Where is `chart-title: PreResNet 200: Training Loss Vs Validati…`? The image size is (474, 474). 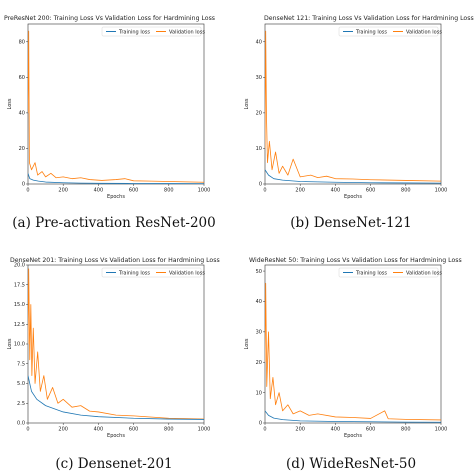
chart-title: PreResNet 200: Training Loss Vs Validati… is located at coordinates (109, 18).